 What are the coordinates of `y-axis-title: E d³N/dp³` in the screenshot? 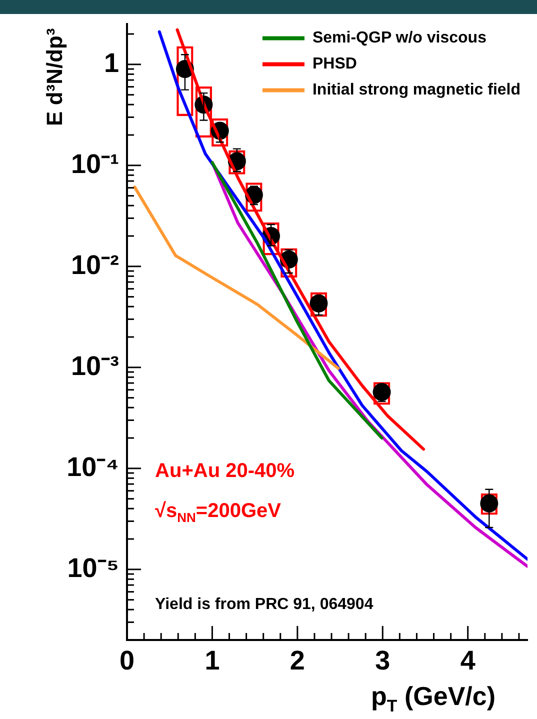 It's located at (54, 77).